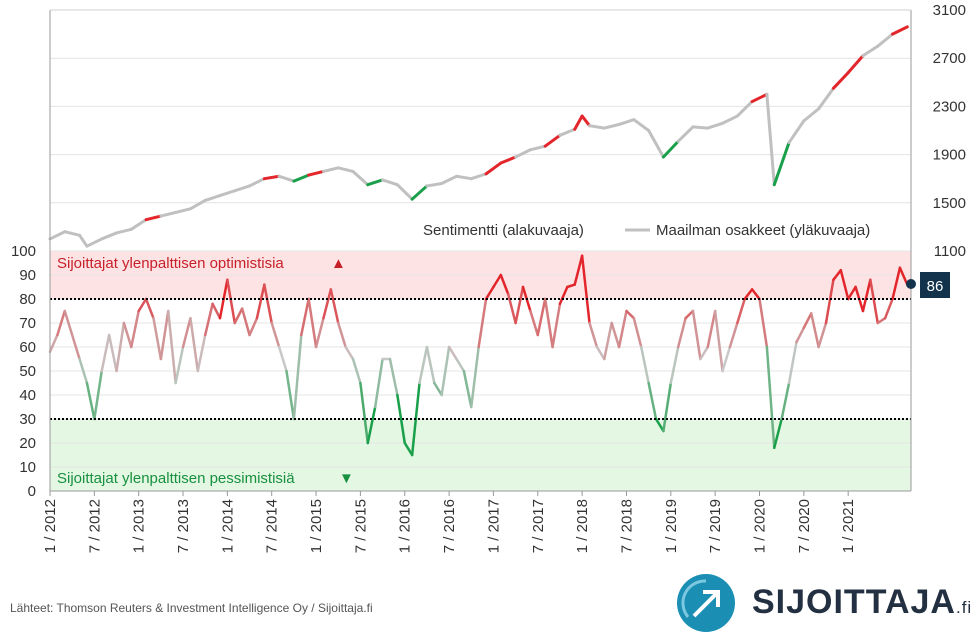  What do you see at coordinates (27, 323) in the screenshot?
I see `y-tick-label: 70` at bounding box center [27, 323].